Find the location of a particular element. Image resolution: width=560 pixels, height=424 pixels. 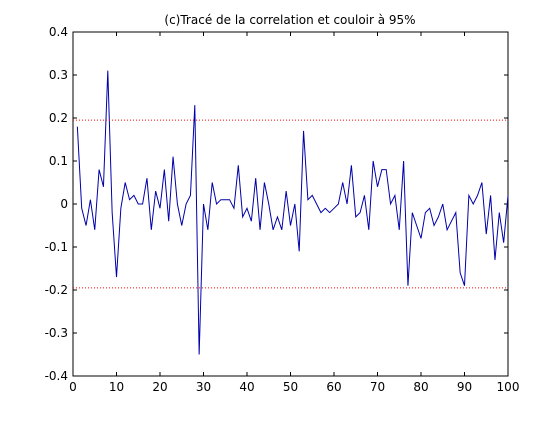

x-tick-label: 60 is located at coordinates (333, 387).